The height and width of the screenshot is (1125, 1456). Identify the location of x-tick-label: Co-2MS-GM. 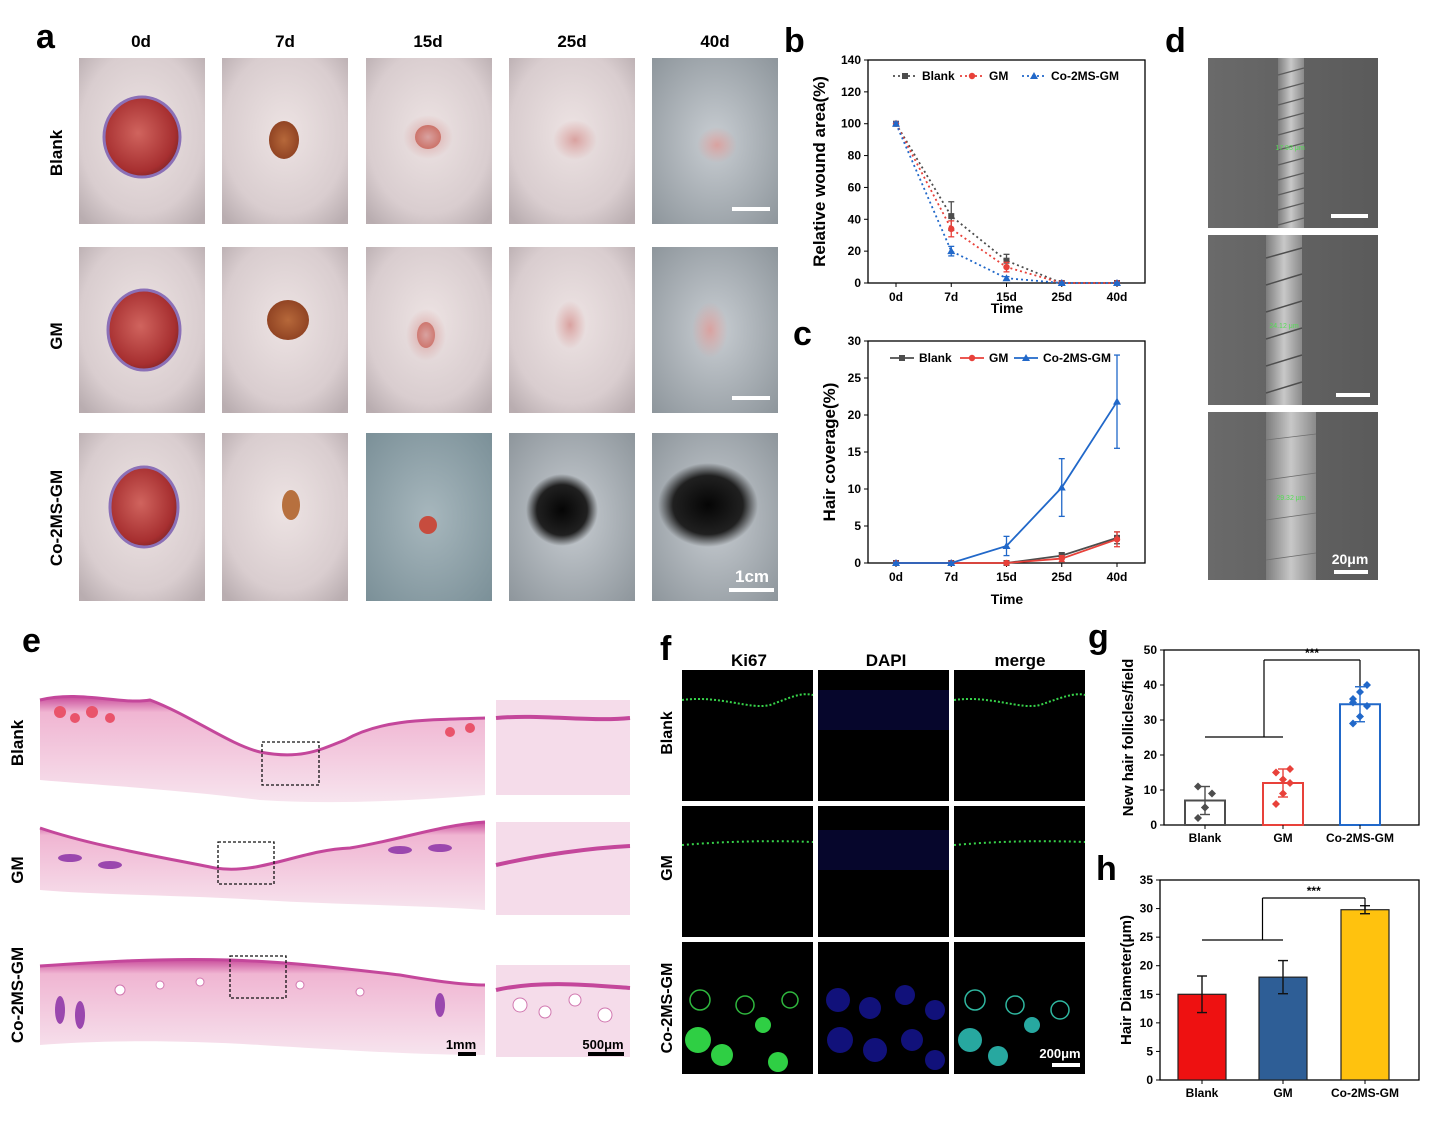
(1360, 838).